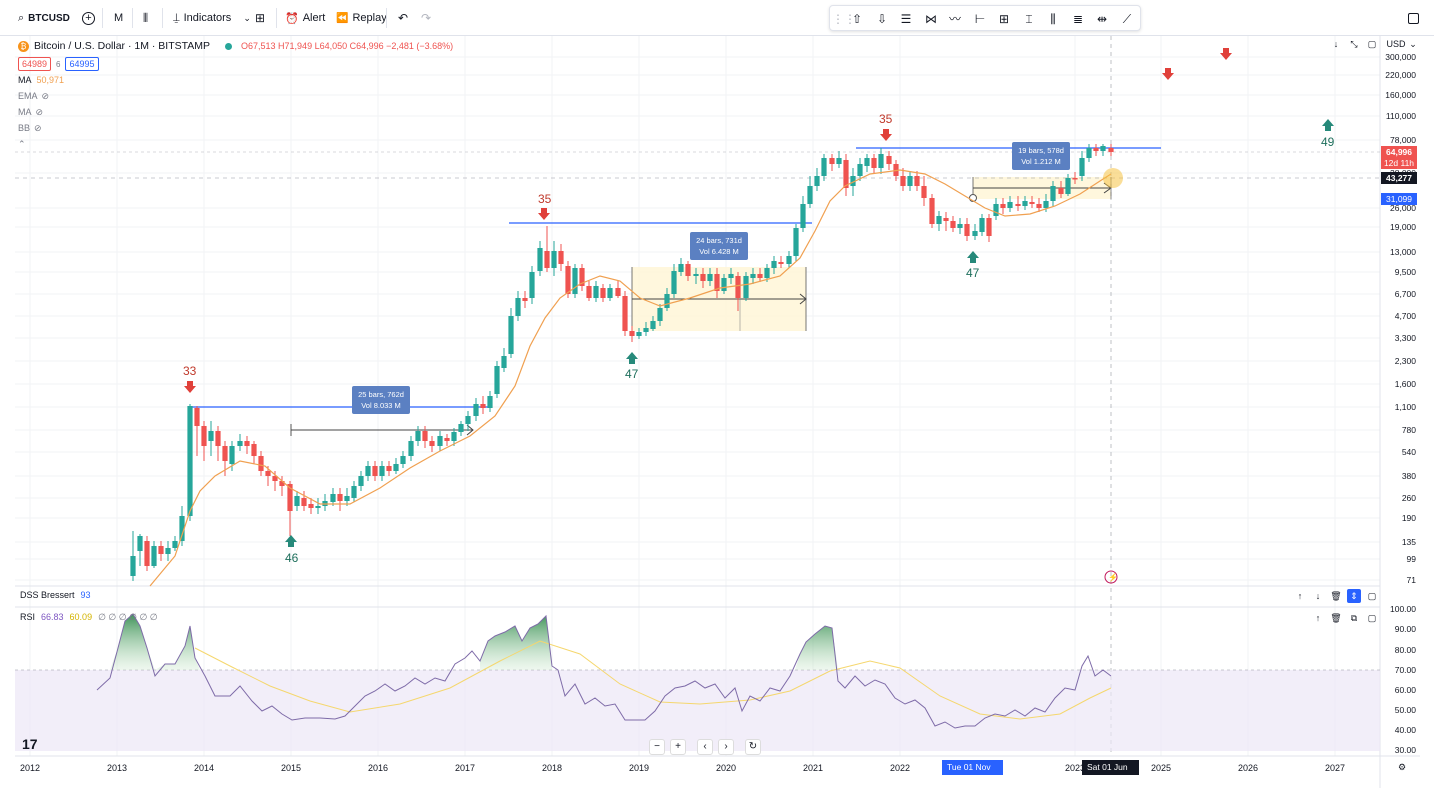 This screenshot has width=1434, height=790. I want to click on undo-button: ↶, so click(403, 18).